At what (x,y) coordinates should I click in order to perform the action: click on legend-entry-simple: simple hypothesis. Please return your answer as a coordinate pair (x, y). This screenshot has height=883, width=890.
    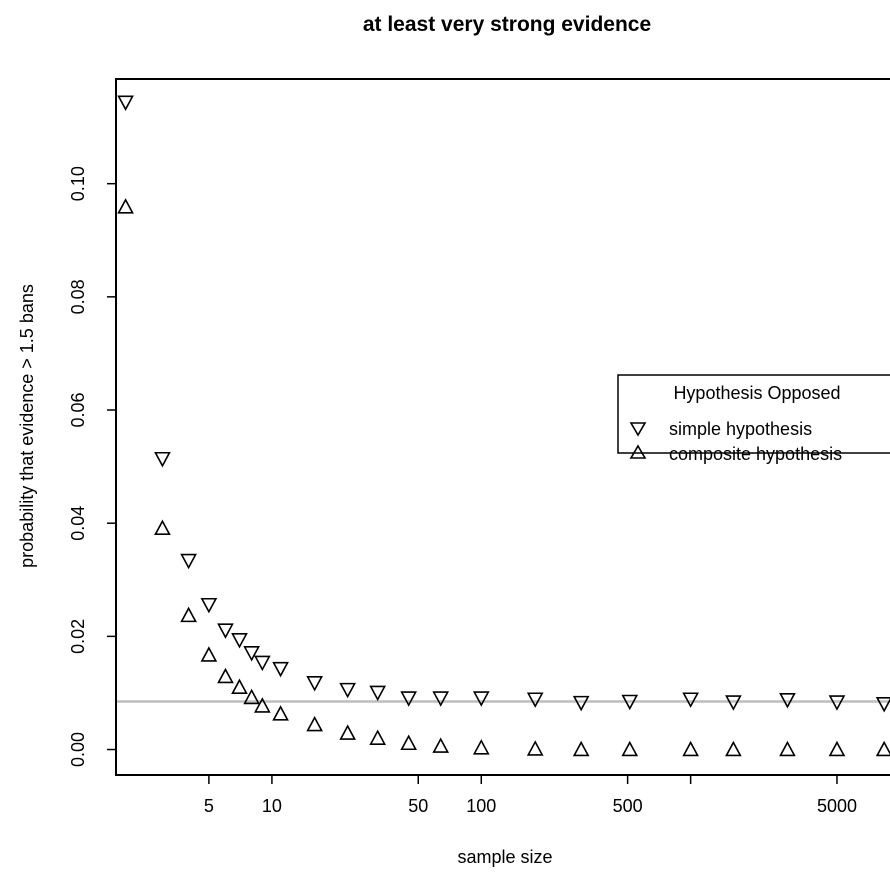
    Looking at the image, I should click on (720, 429).